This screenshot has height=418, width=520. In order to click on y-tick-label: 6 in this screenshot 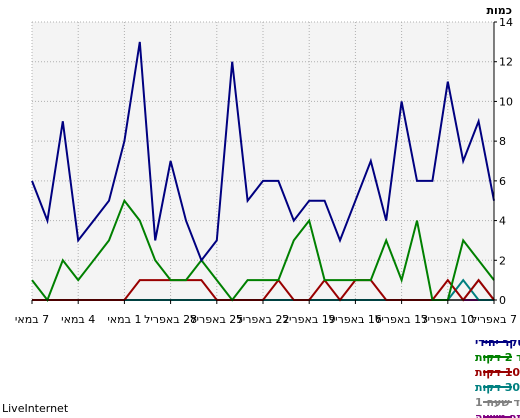, I will do `click(502, 181)`.